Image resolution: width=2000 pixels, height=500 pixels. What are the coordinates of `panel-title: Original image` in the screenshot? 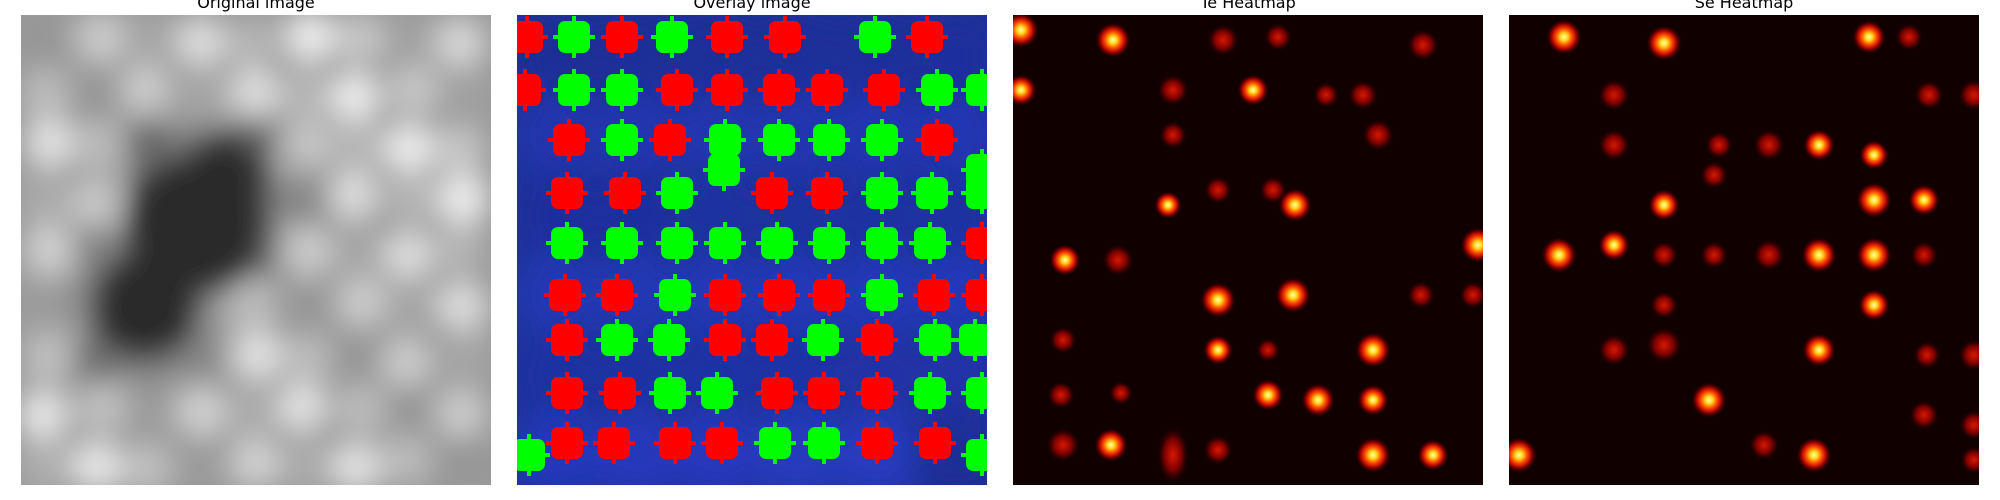 It's located at (256, 6).